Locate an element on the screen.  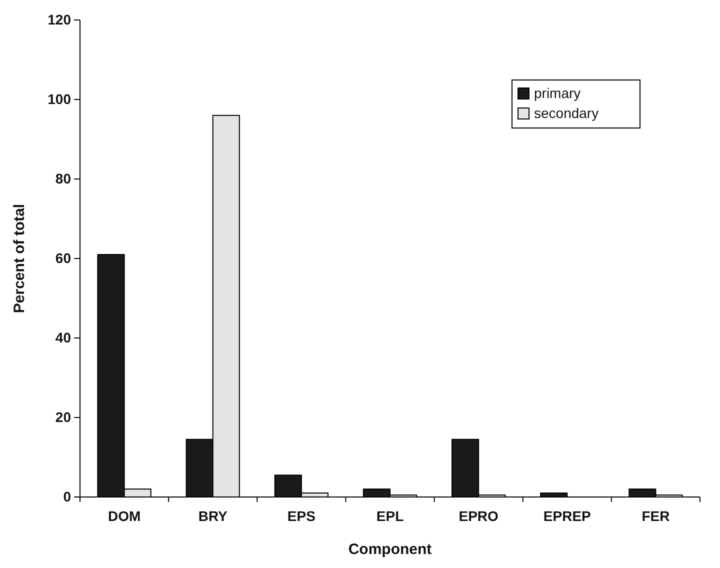
x-tick-label: EPL is located at coordinates (390, 516).